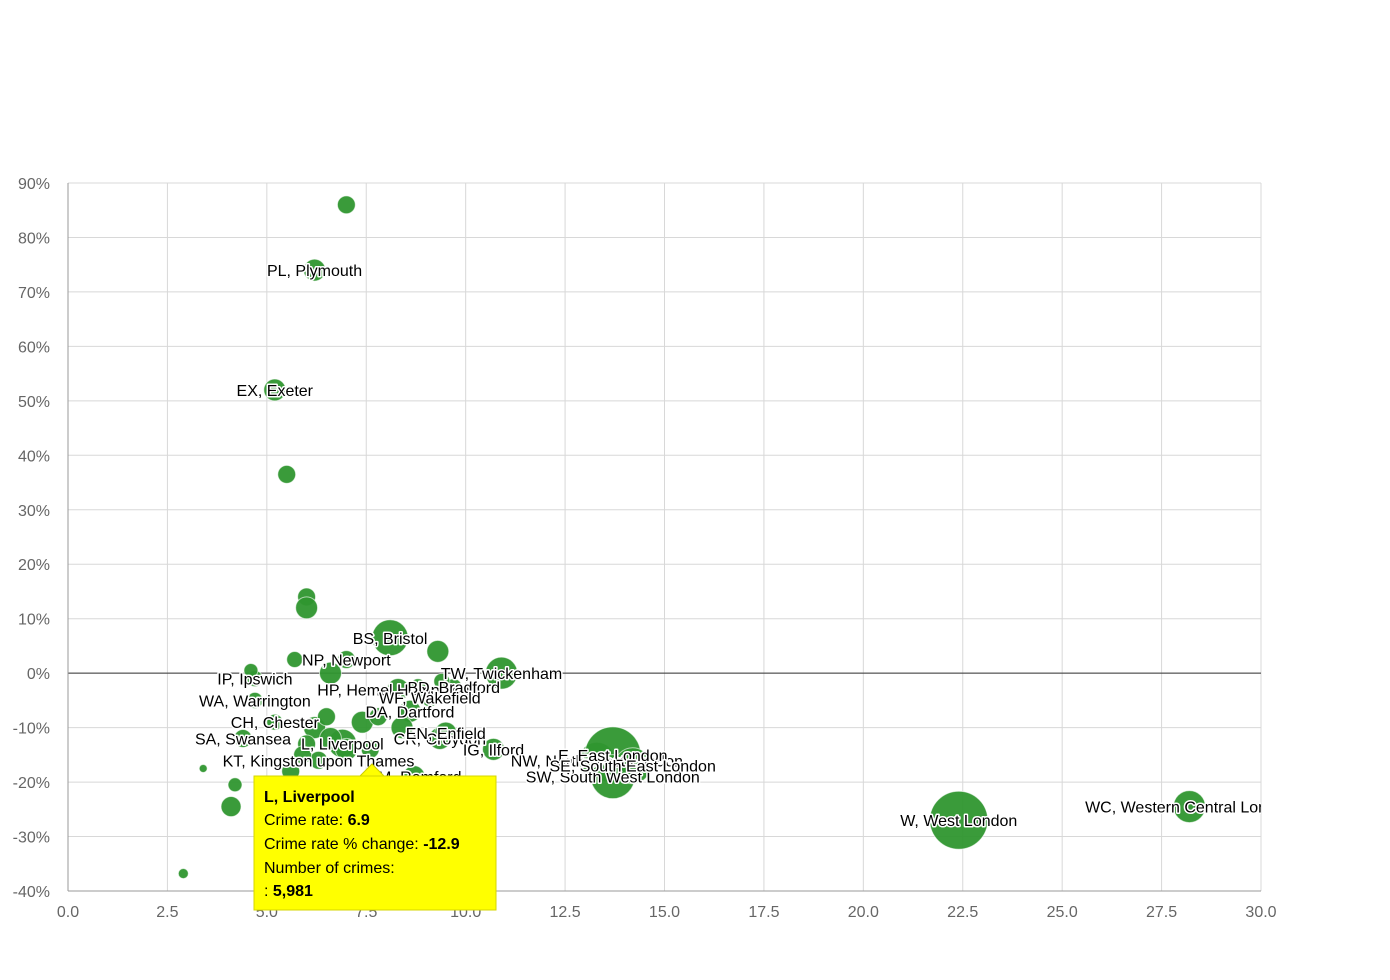  Describe the element at coordinates (341, 844) in the screenshot. I see `tooltip-change-label: Crime rate % change:` at that location.